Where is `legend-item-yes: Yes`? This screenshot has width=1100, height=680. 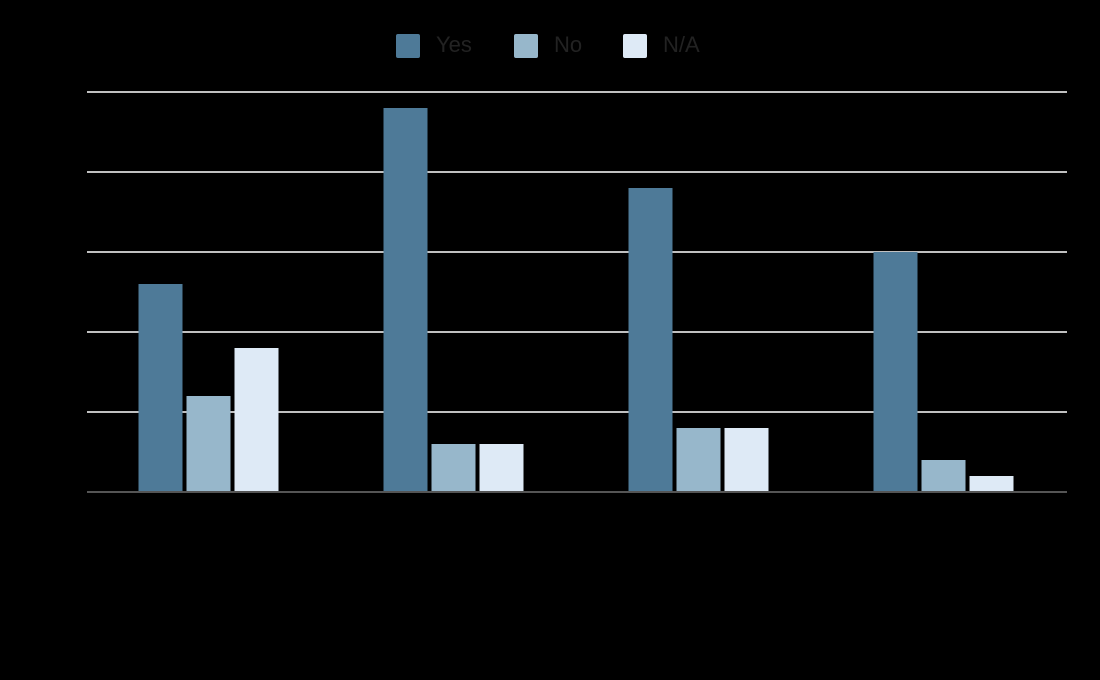
legend-item-yes: Yes is located at coordinates (434, 45).